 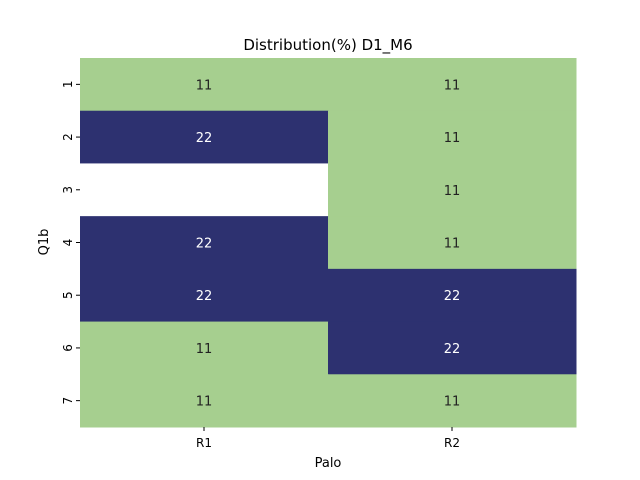 What do you see at coordinates (328, 463) in the screenshot?
I see `x-axis-label: Palo` at bounding box center [328, 463].